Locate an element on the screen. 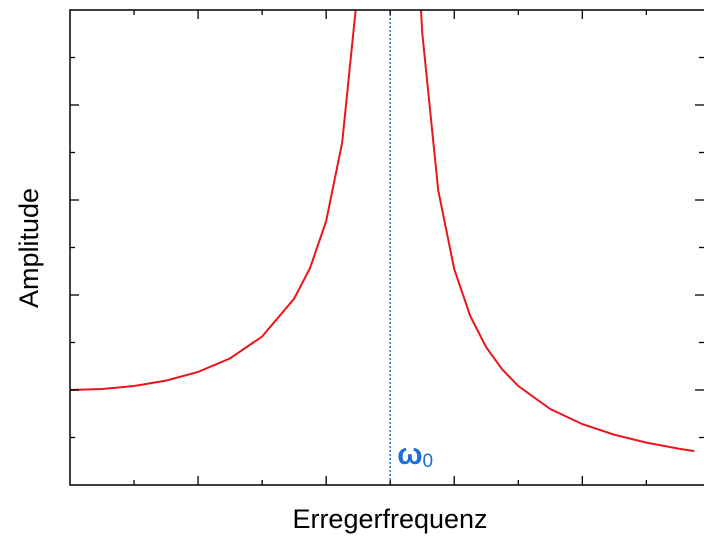 This screenshot has width=704, height=539. omega: ω is located at coordinates (409, 454).